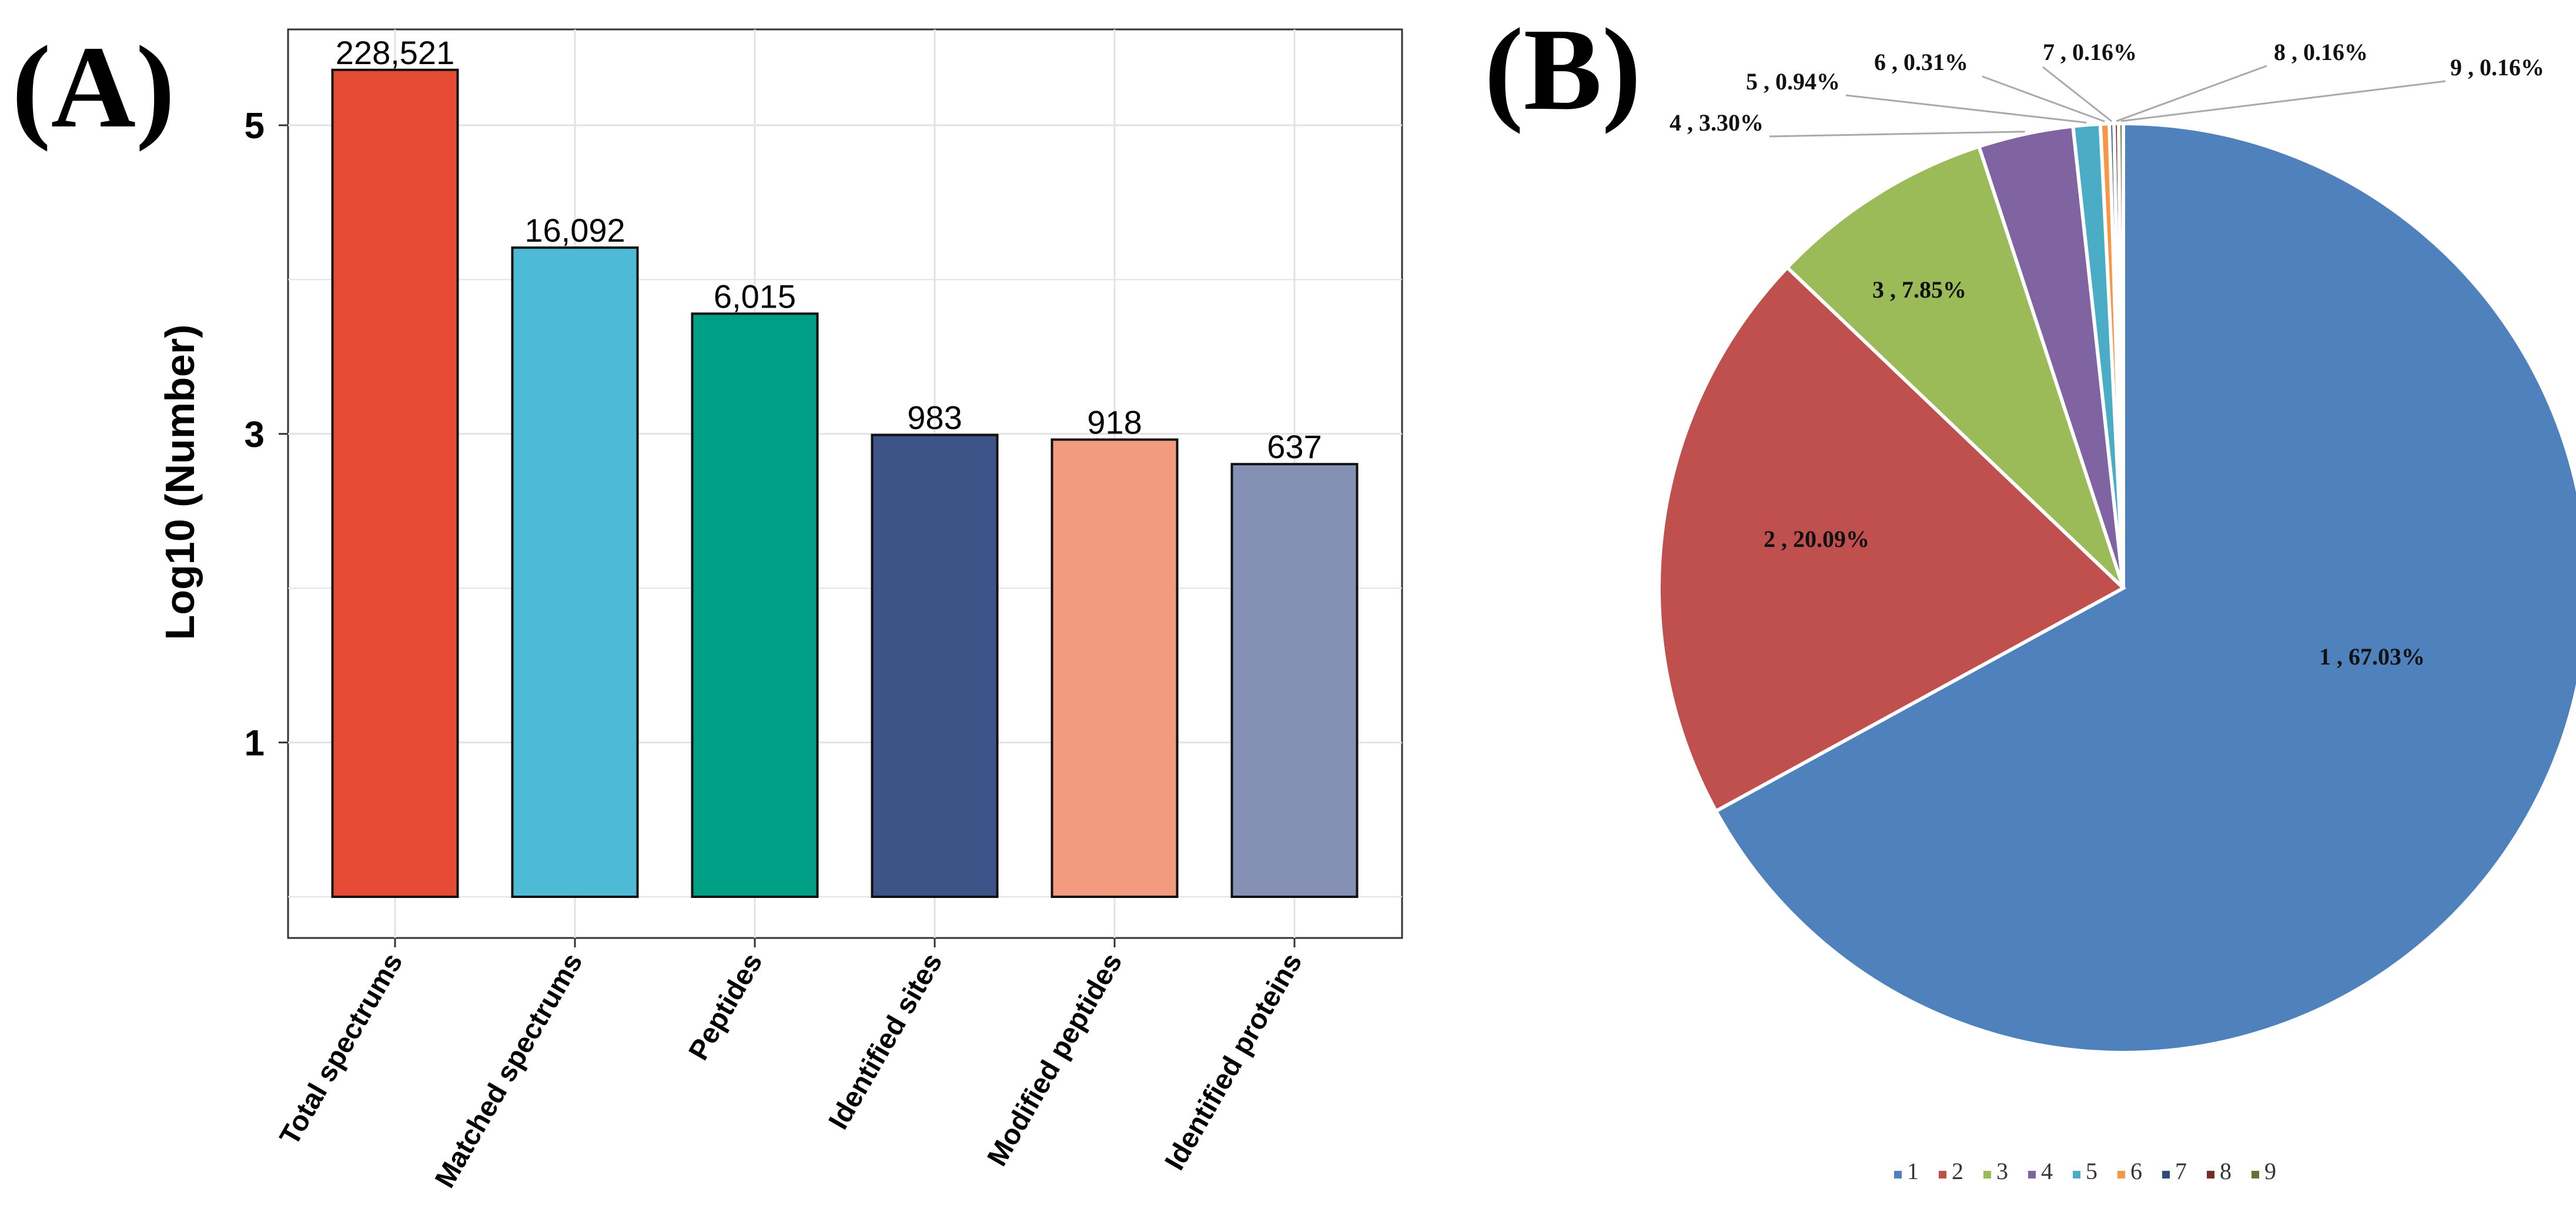  Describe the element at coordinates (1055, 1059) in the screenshot. I see `category-label: Modified peptides` at that location.